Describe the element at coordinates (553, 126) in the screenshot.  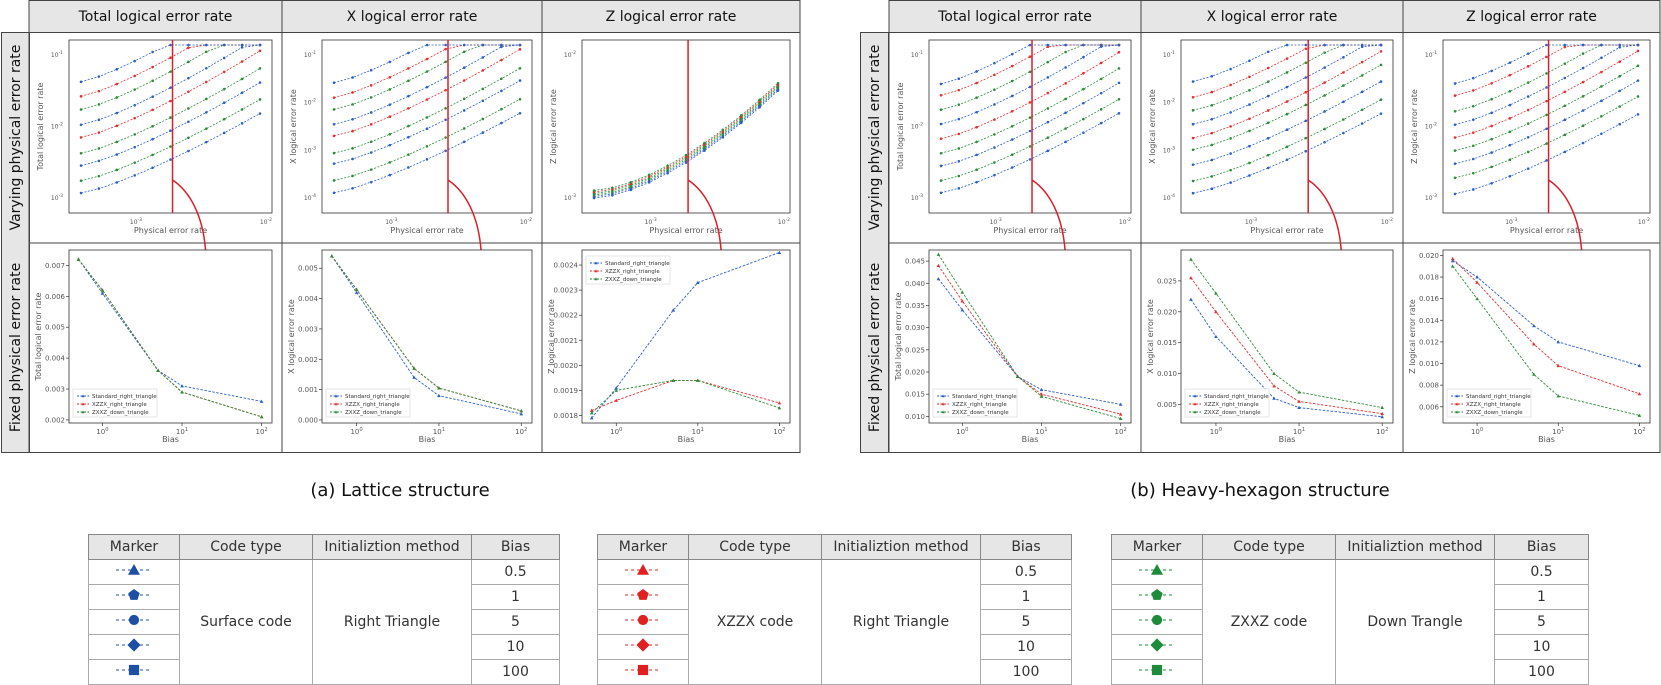
I see `y-axis-label: Z logical error rate` at that location.